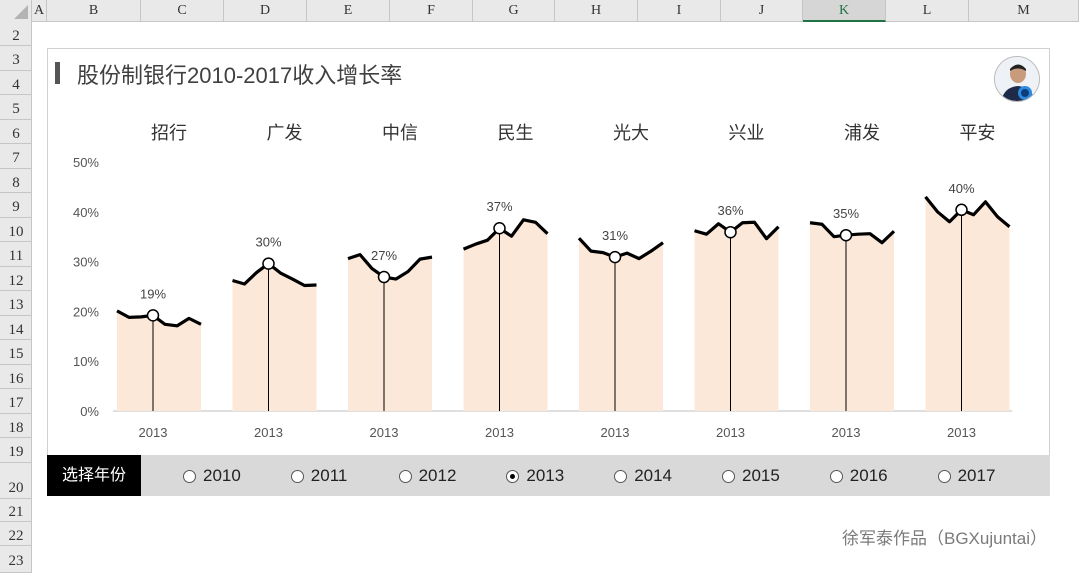 The image size is (1079, 577). Describe the element at coordinates (94, 11) in the screenshot. I see `column-header-b: B` at that location.